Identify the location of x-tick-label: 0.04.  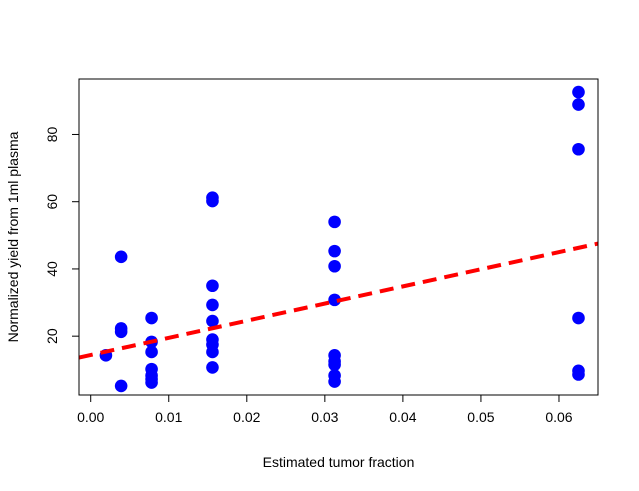
(402, 417).